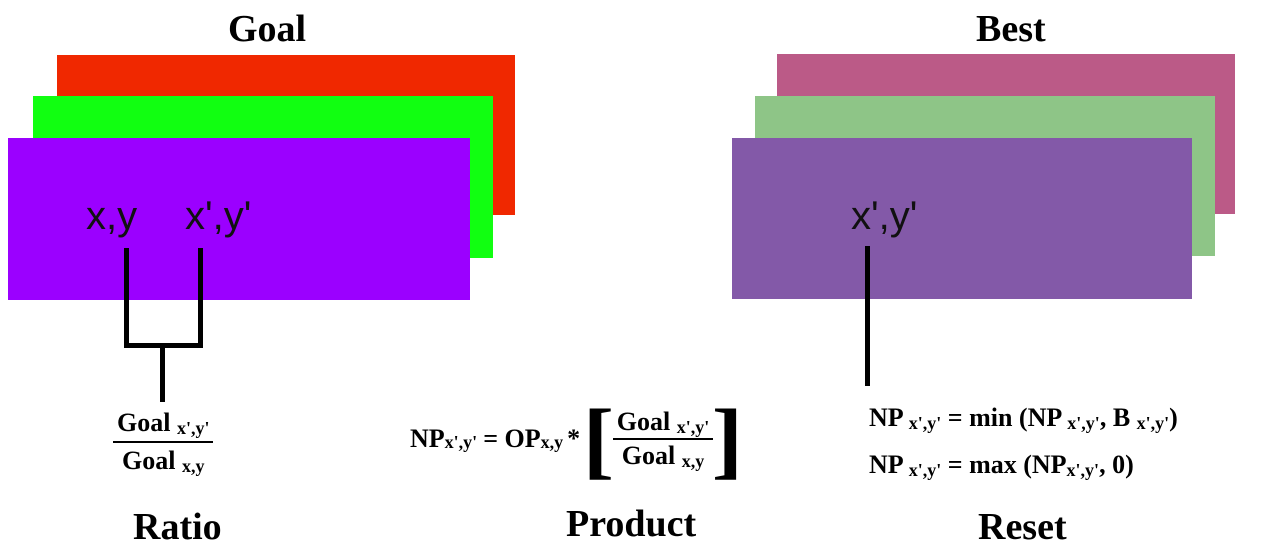 Image resolution: width=1262 pixels, height=543 pixels. Describe the element at coordinates (1022, 524) in the screenshot. I see `reset-caption: Reset` at that location.